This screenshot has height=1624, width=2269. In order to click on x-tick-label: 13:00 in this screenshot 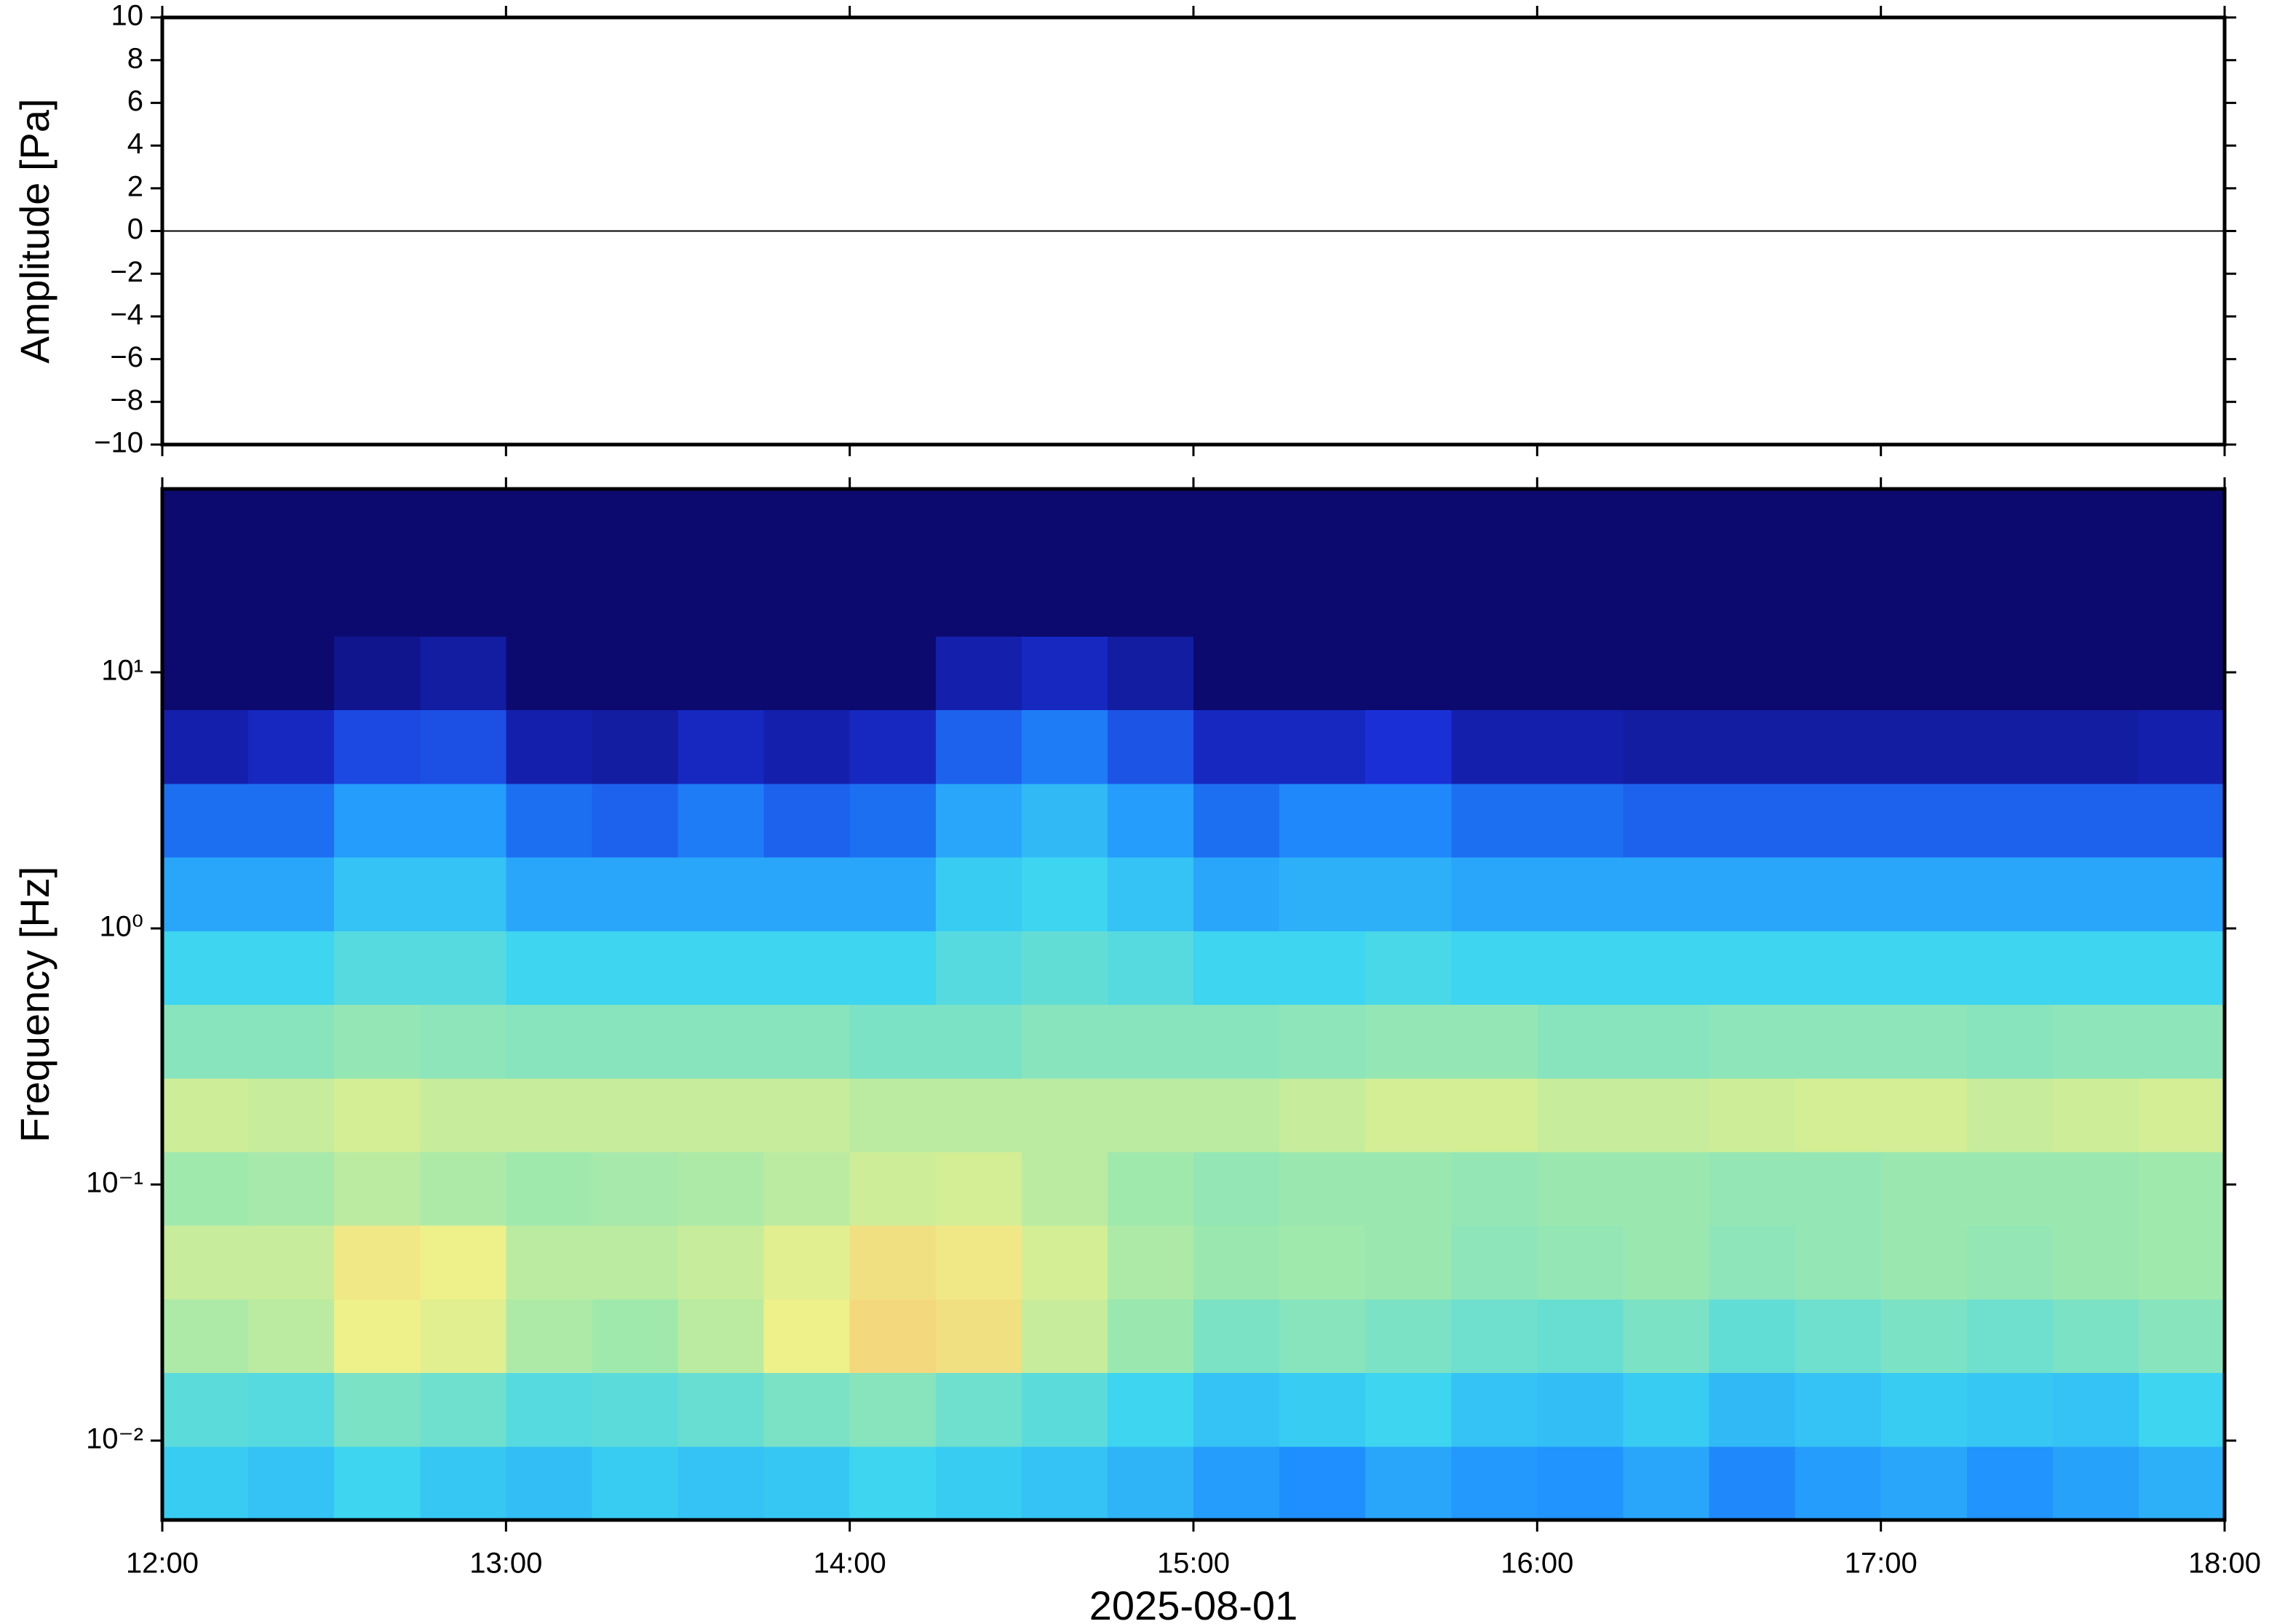, I will do `click(506, 1564)`.